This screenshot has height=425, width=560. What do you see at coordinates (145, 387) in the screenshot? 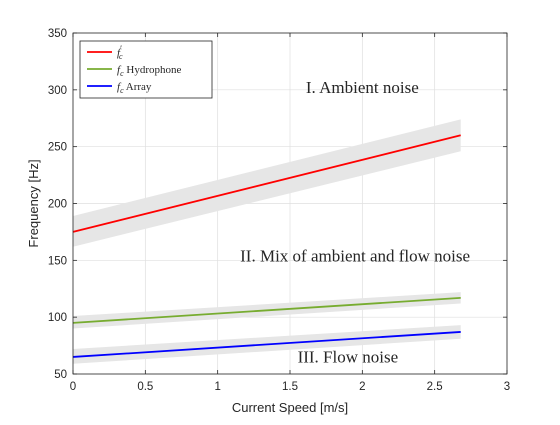
I see `x-tick-label: 0.5` at bounding box center [145, 387].